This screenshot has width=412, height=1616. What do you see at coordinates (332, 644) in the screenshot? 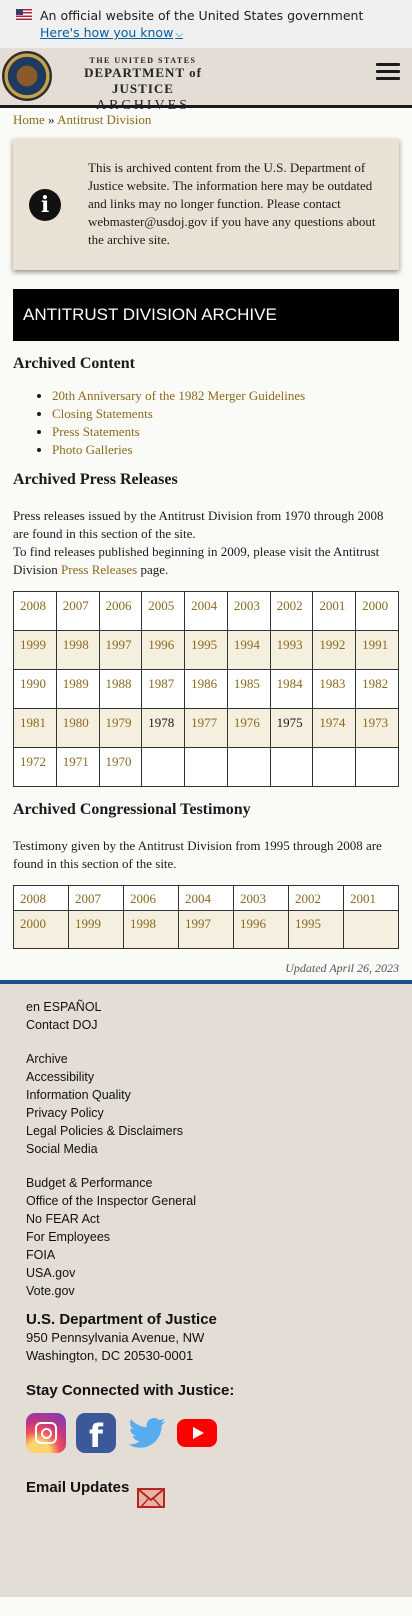
I see `year-link: 1992` at bounding box center [332, 644].